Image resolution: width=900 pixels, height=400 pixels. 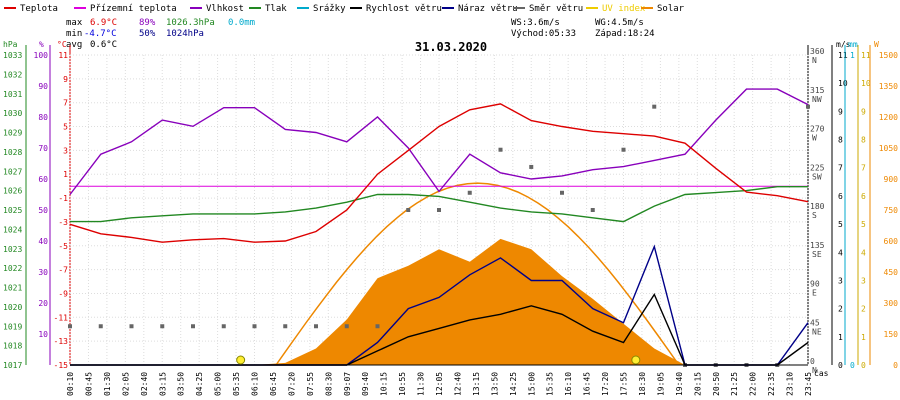 I want to click on x-tick: 15:35, so click(x=550, y=384).